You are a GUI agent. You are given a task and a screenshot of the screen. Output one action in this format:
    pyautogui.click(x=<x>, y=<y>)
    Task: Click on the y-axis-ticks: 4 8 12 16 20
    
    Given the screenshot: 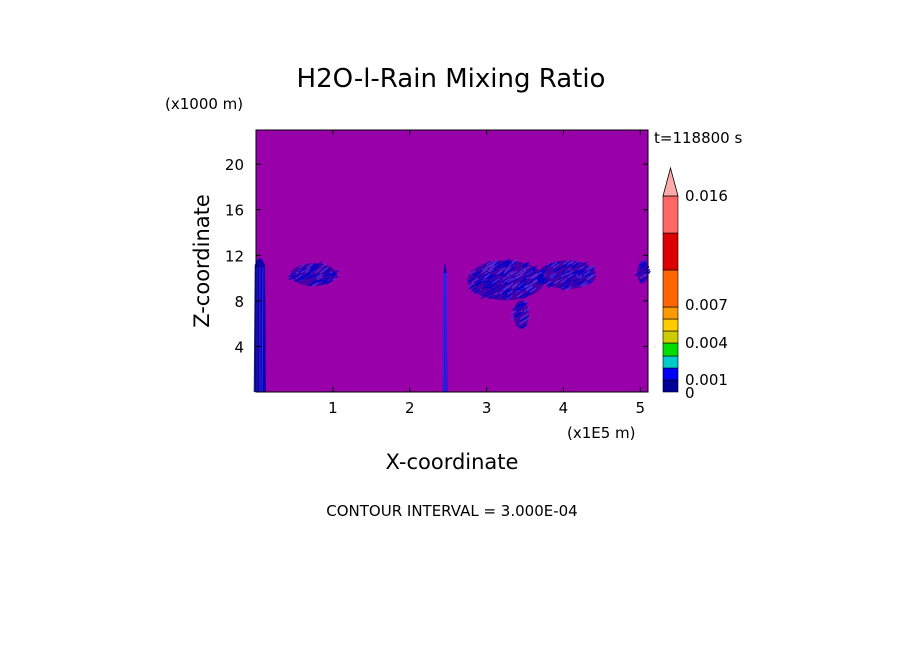 What is the action you would take?
    pyautogui.click(x=436, y=256)
    